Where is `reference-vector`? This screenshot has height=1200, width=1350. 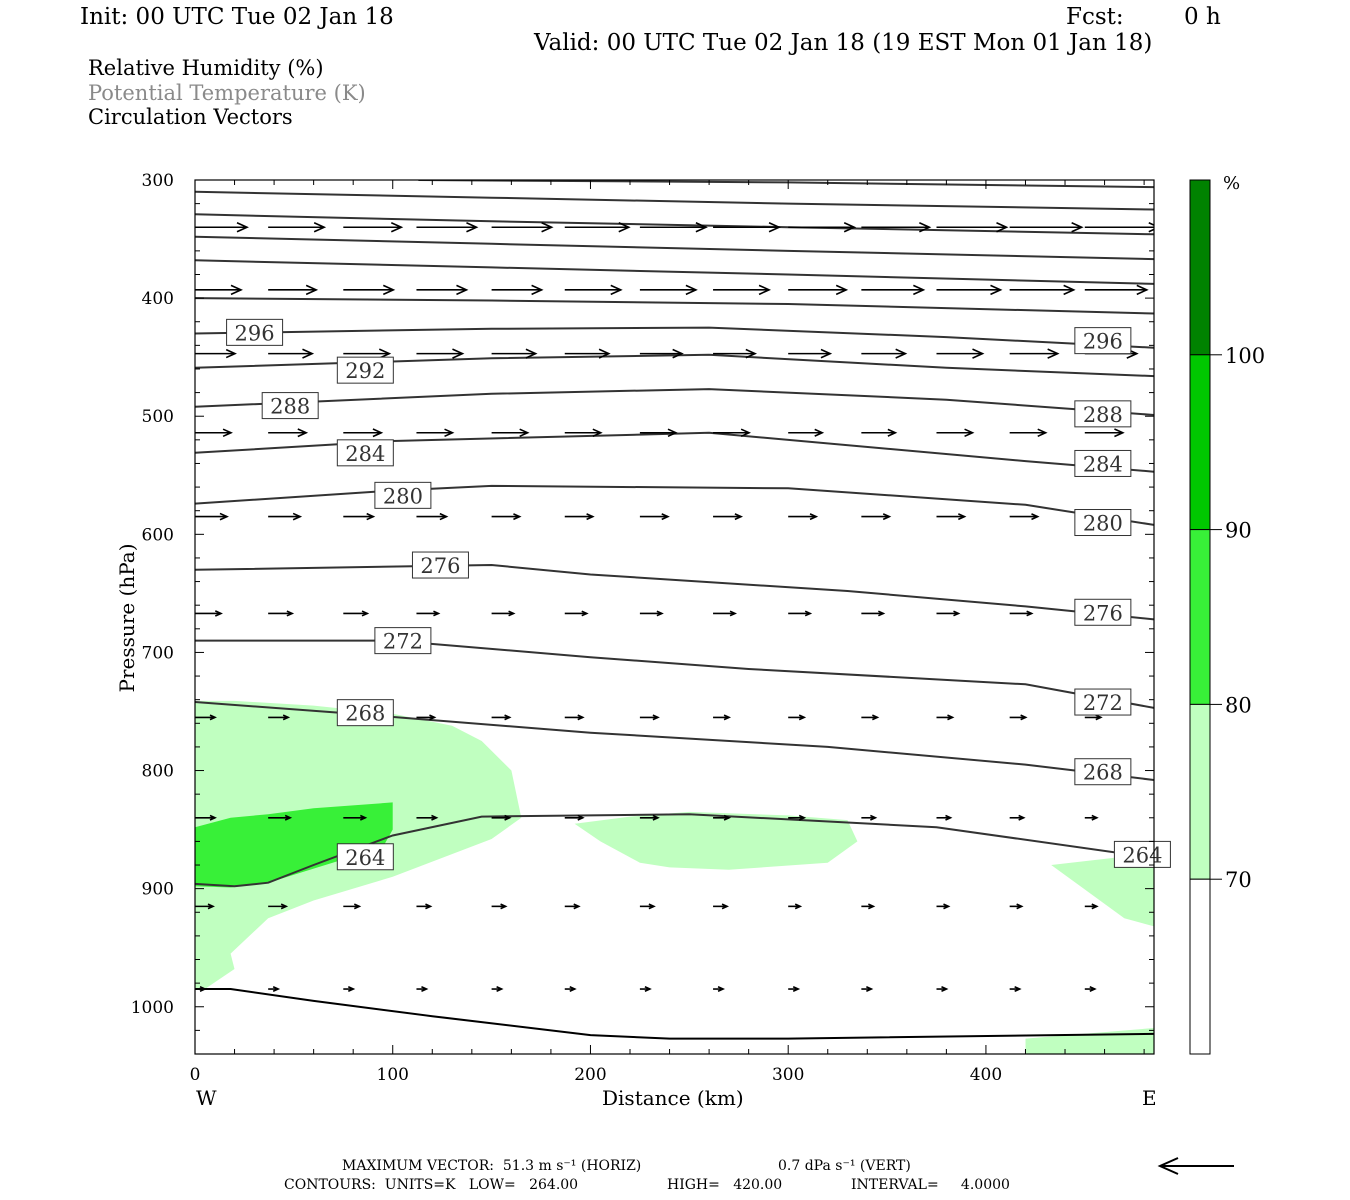
reference-vector is located at coordinates (1195, 1166).